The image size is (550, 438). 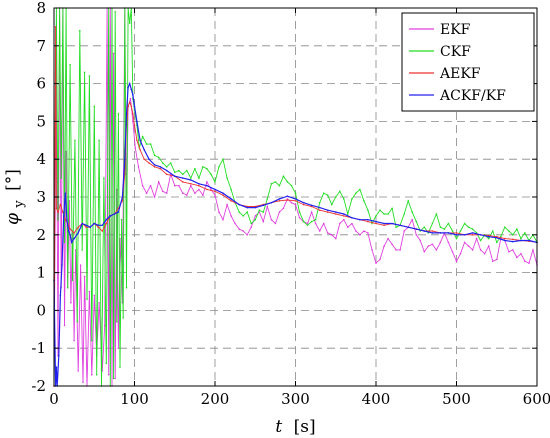 I want to click on x-tick-label: 100, so click(x=134, y=399).